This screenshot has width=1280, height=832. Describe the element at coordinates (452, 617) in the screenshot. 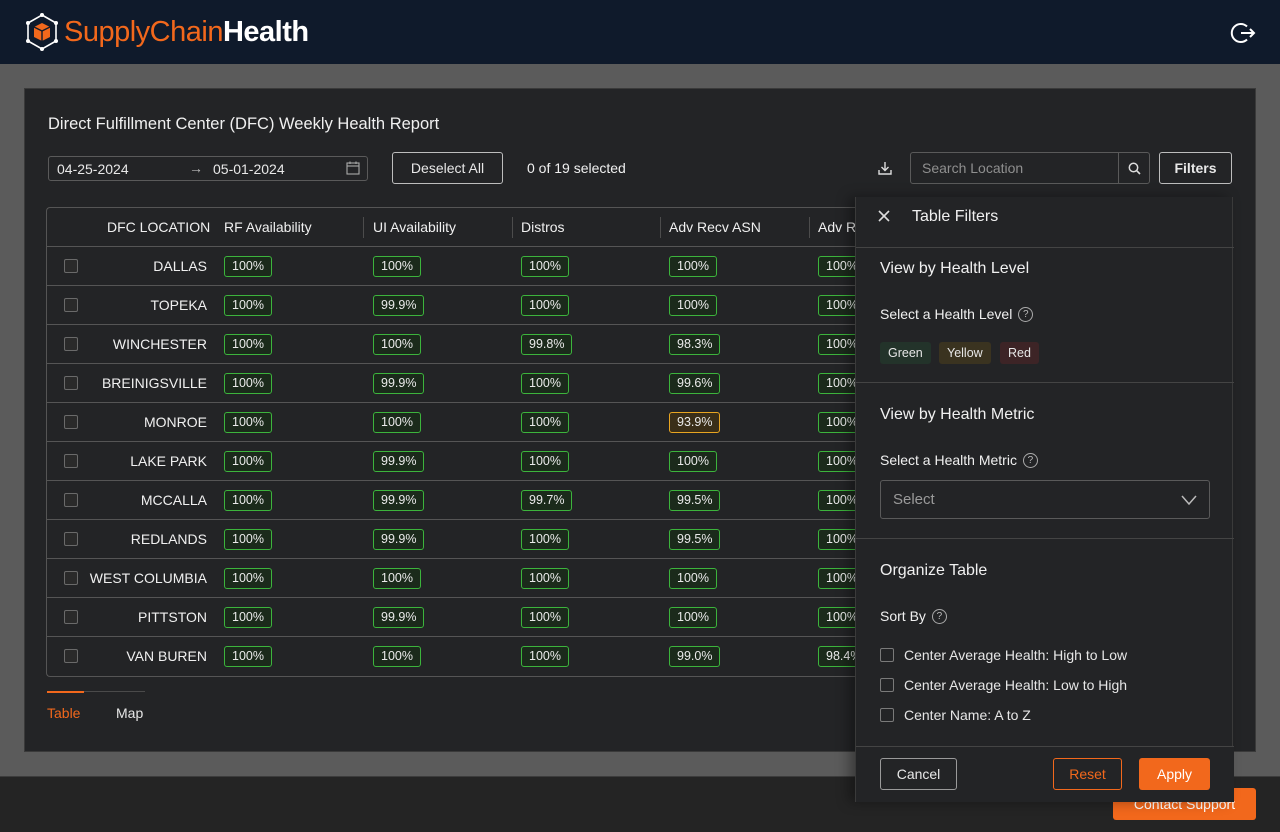

I see `table-row: PITTSTON 100% 99.9% 100% 100% 100%` at that location.